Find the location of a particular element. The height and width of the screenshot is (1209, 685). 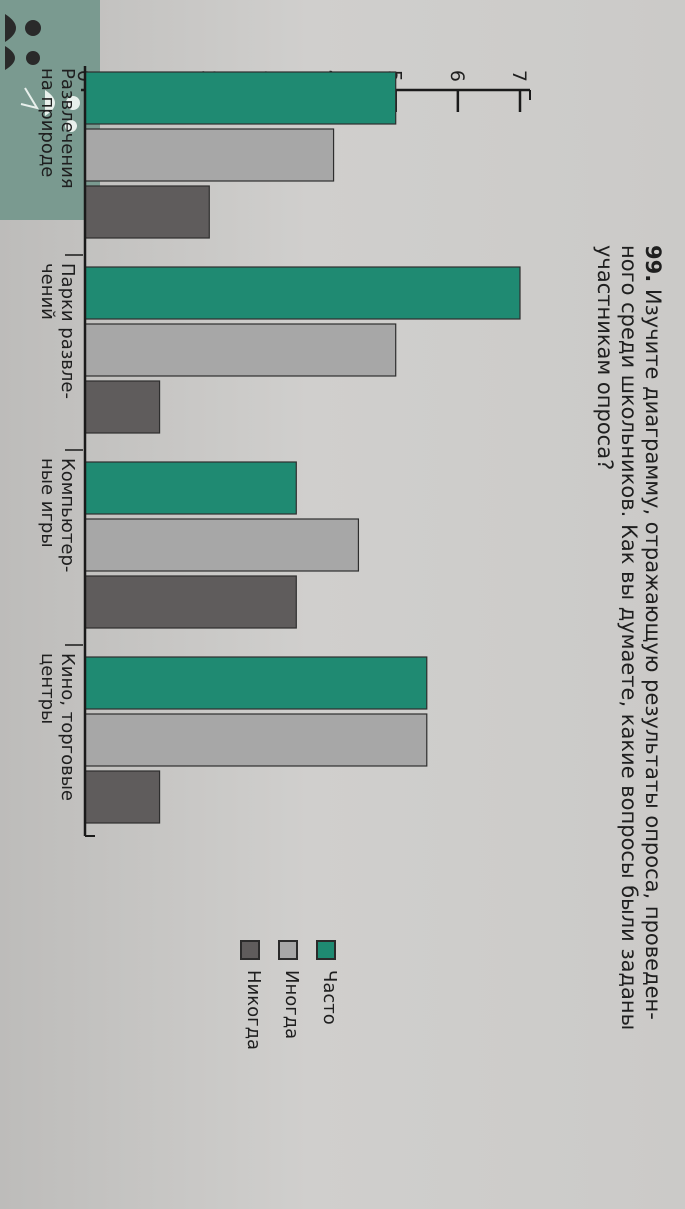

y-tick-label: 7 is located at coordinates (519, 76).